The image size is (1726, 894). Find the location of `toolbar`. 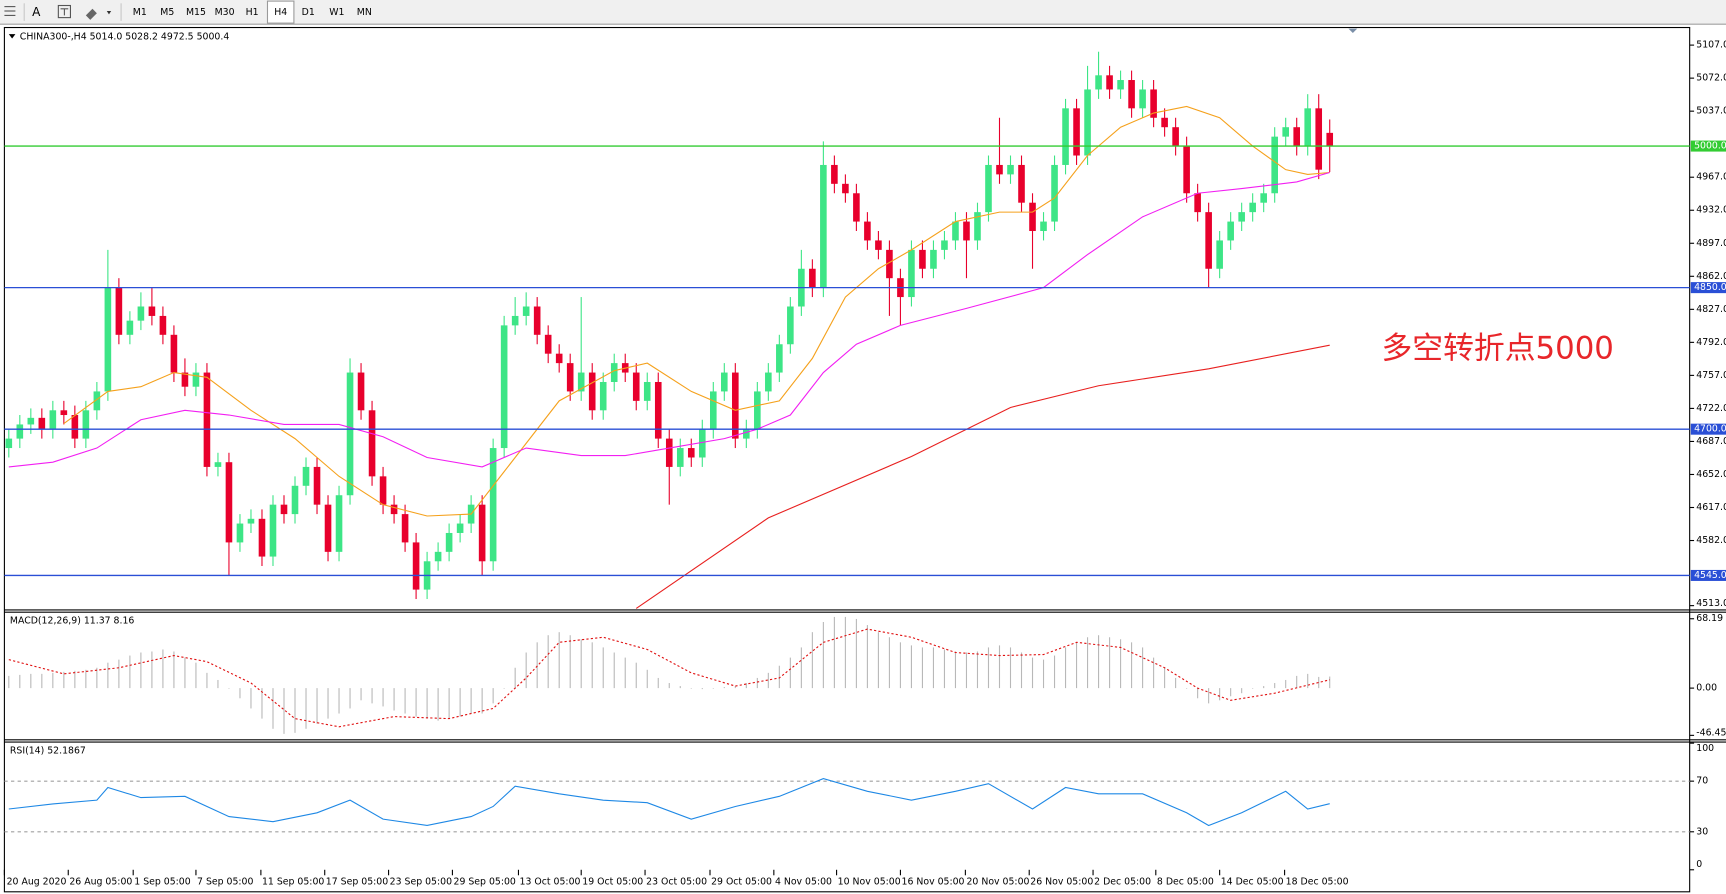

toolbar is located at coordinates (863, 12).